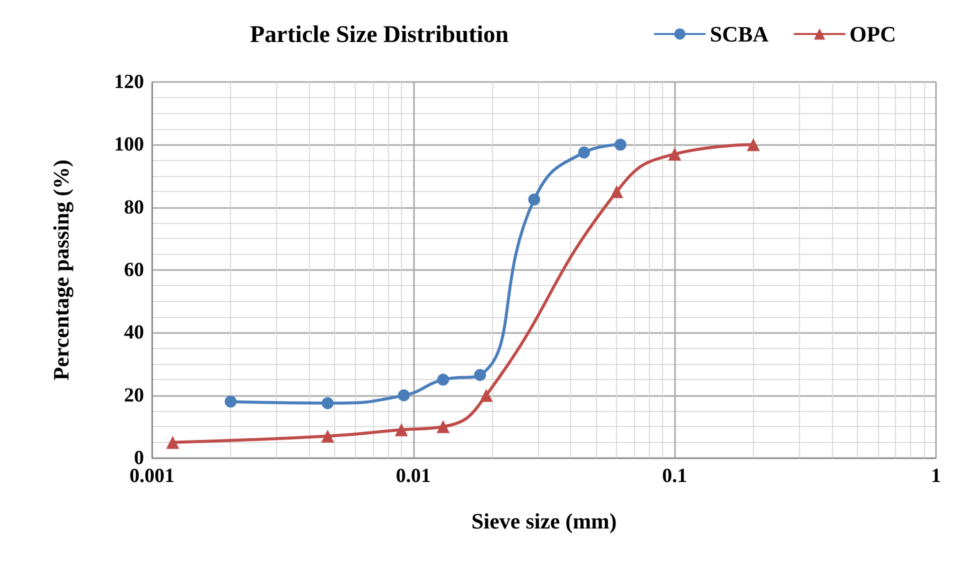 The height and width of the screenshot is (581, 961). What do you see at coordinates (134, 395) in the screenshot?
I see `y-tick-label: 20` at bounding box center [134, 395].